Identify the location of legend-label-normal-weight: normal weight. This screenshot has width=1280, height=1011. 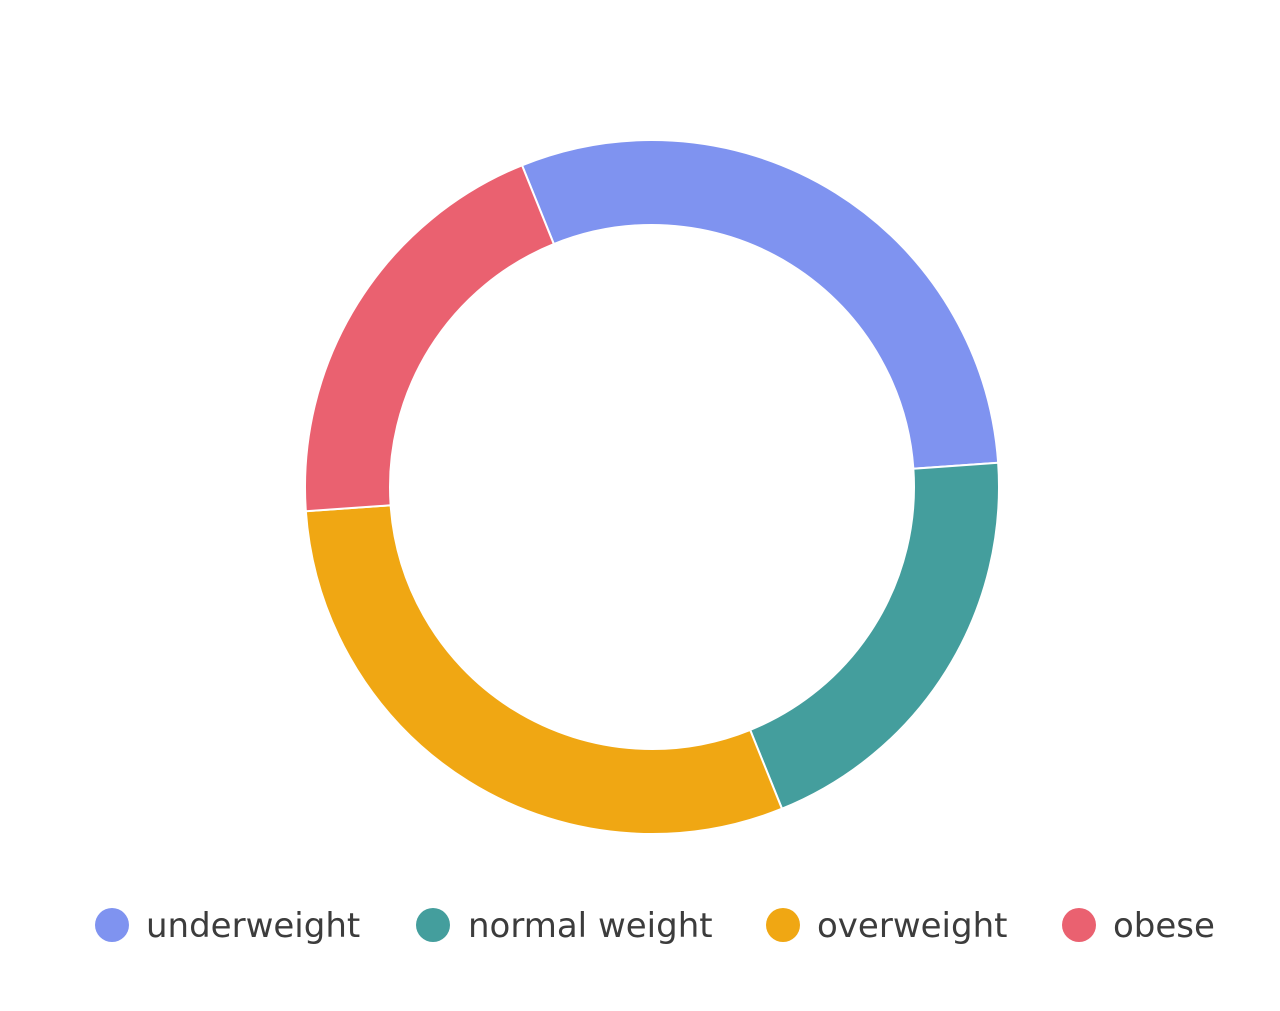
(590, 926).